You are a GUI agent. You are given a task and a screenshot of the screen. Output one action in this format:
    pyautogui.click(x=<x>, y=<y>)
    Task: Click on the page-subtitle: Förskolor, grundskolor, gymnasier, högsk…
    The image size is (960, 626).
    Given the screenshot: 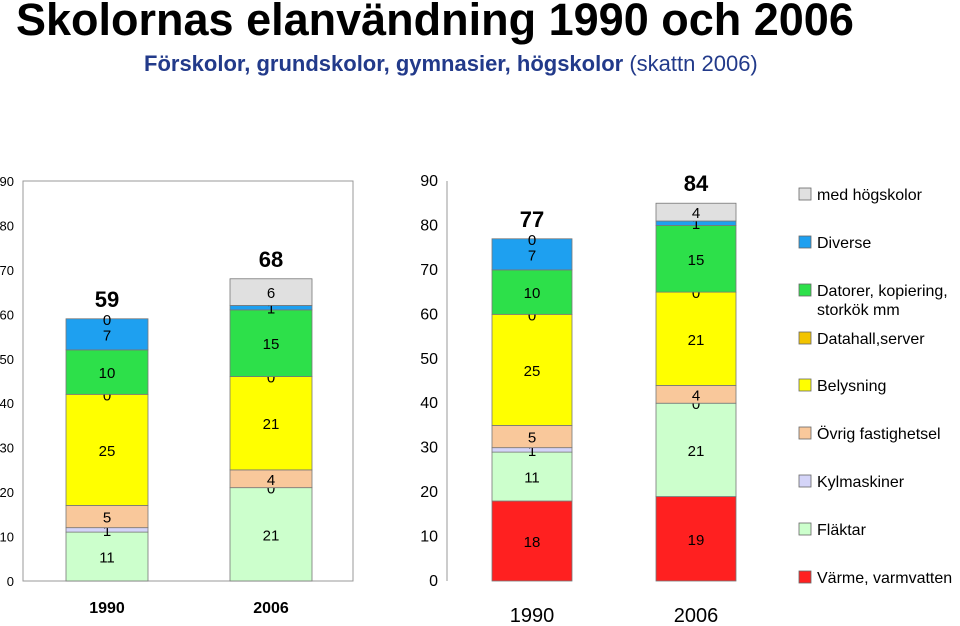 What is the action you would take?
    pyautogui.click(x=451, y=64)
    